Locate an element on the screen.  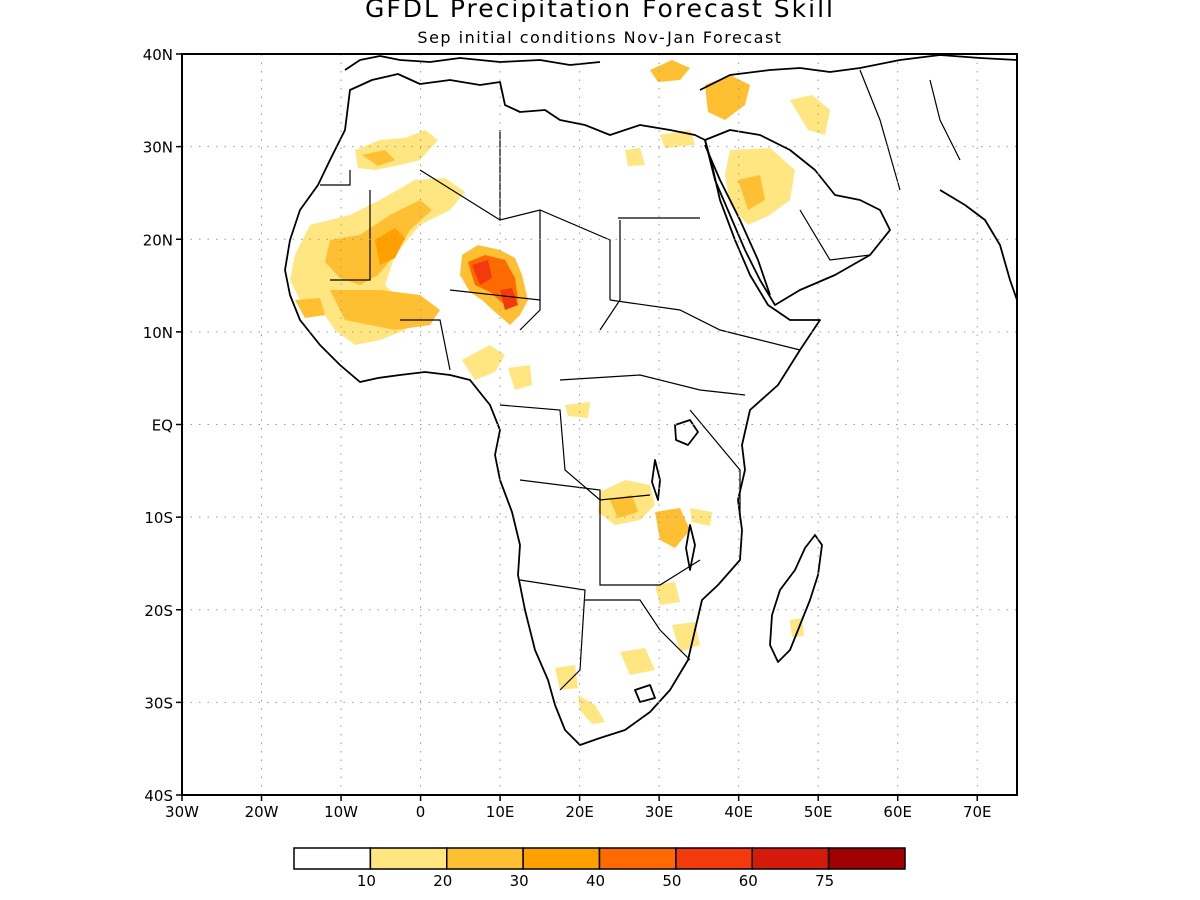
lon-label: 10W is located at coordinates (341, 812).